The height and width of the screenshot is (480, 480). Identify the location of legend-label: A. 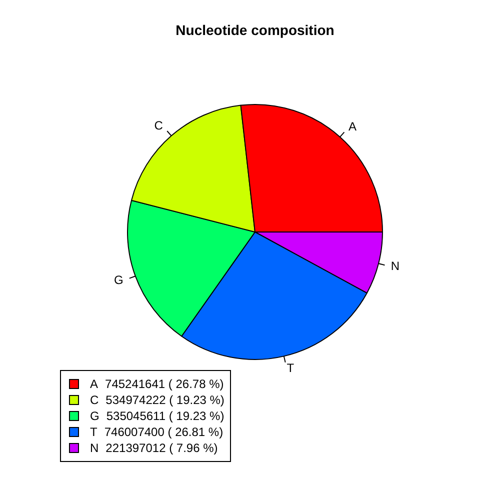
(94, 384).